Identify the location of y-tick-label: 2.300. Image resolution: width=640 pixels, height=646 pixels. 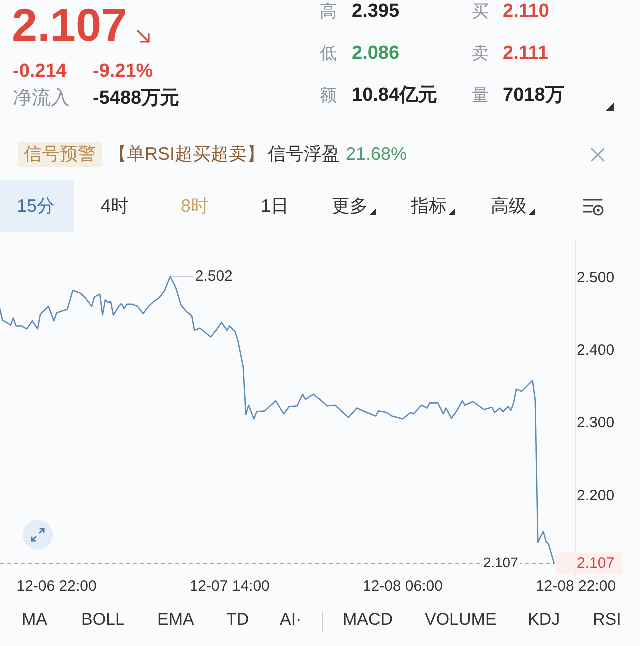
(596, 423).